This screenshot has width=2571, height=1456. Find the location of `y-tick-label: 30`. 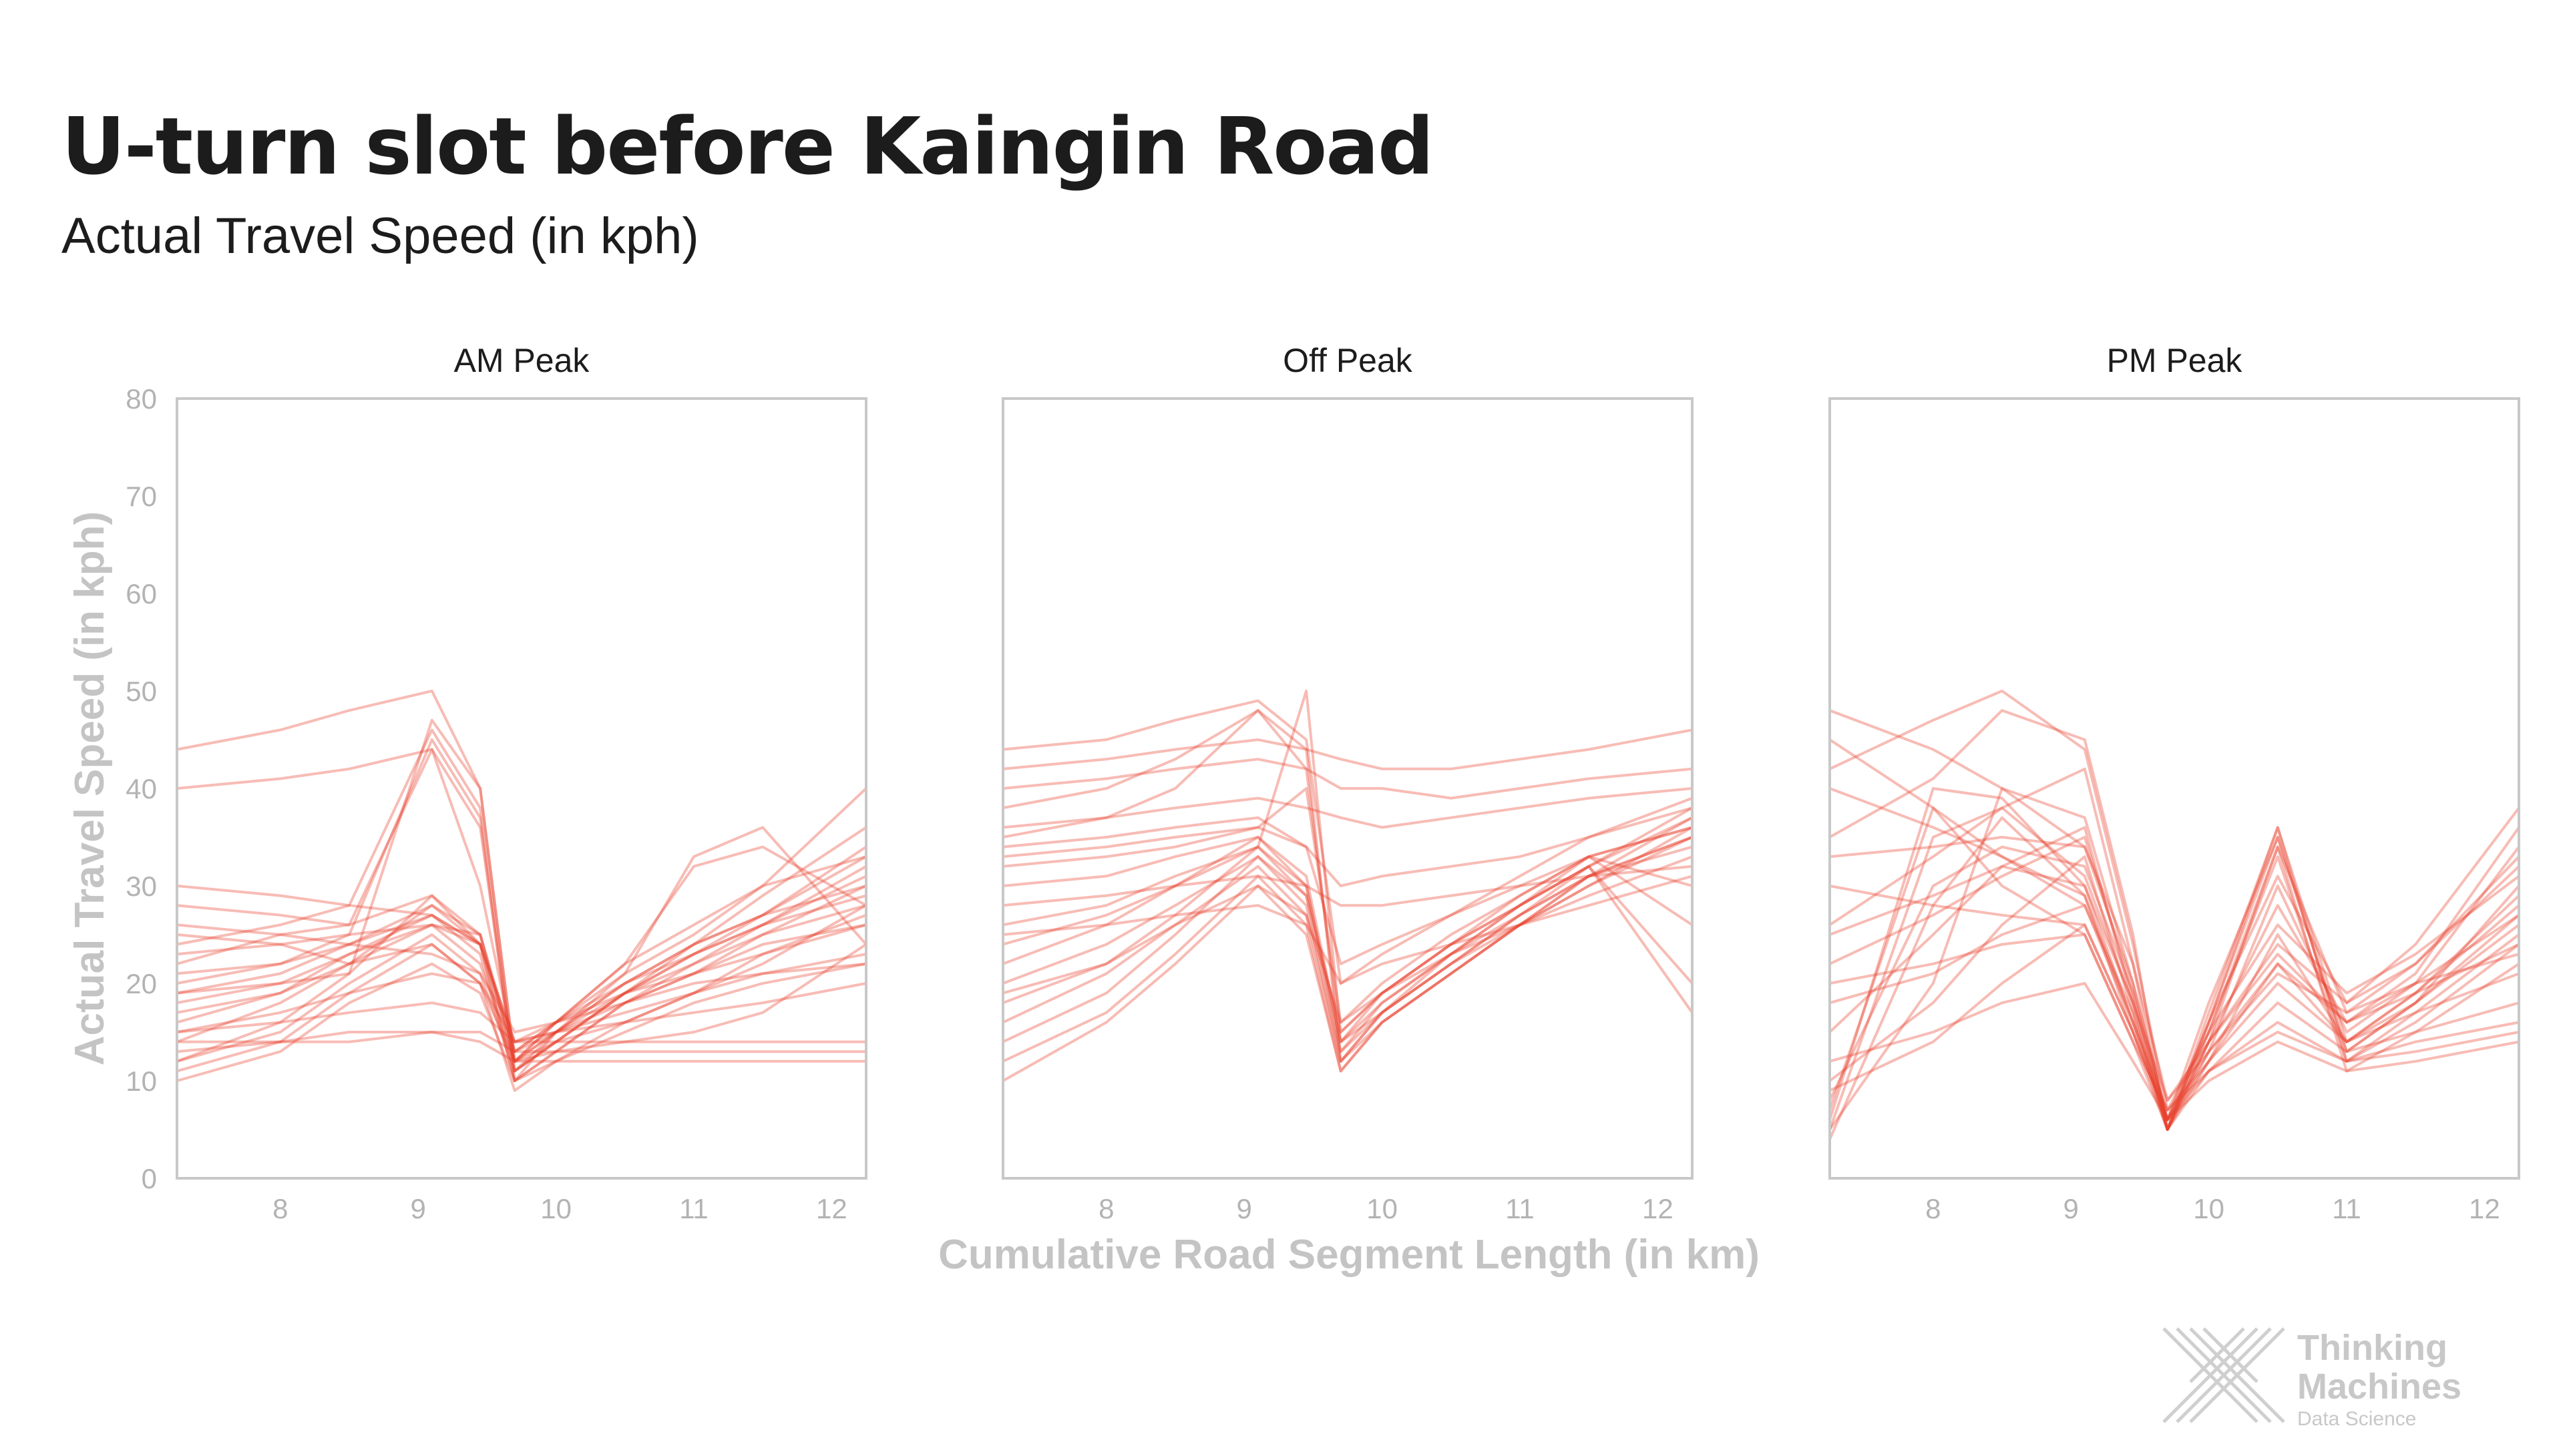

y-tick-label: 30 is located at coordinates (141, 886).